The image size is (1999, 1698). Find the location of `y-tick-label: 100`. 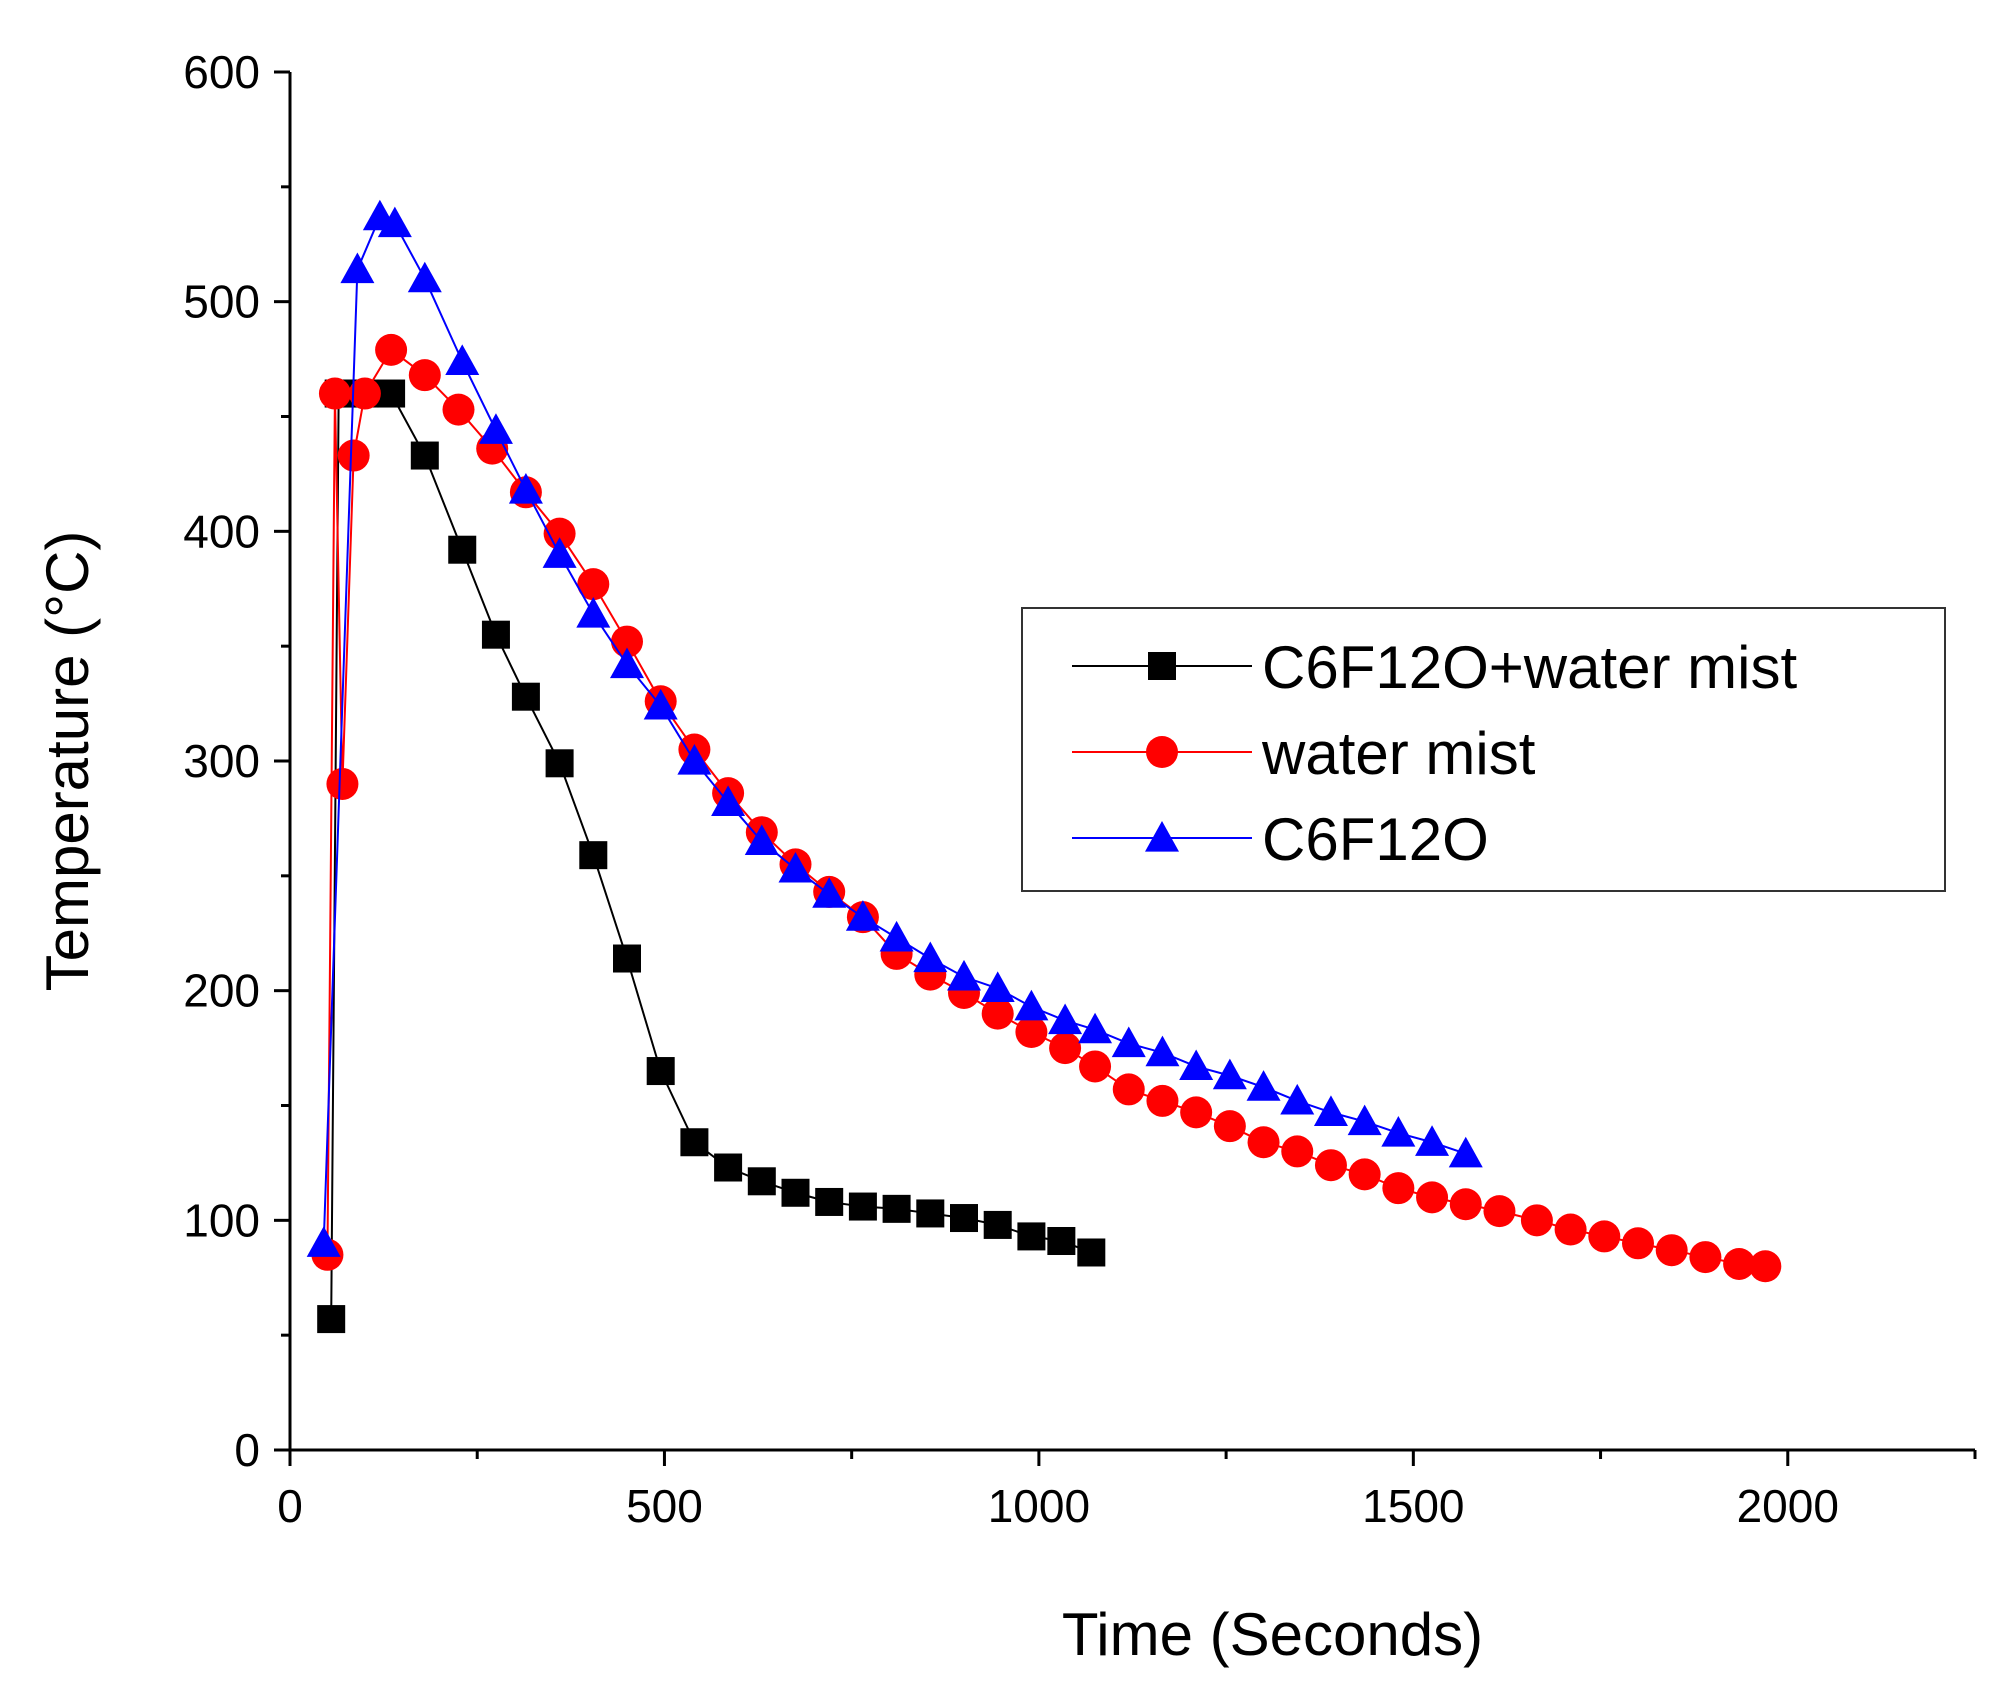

y-tick-label: 100 is located at coordinates (221, 1220).